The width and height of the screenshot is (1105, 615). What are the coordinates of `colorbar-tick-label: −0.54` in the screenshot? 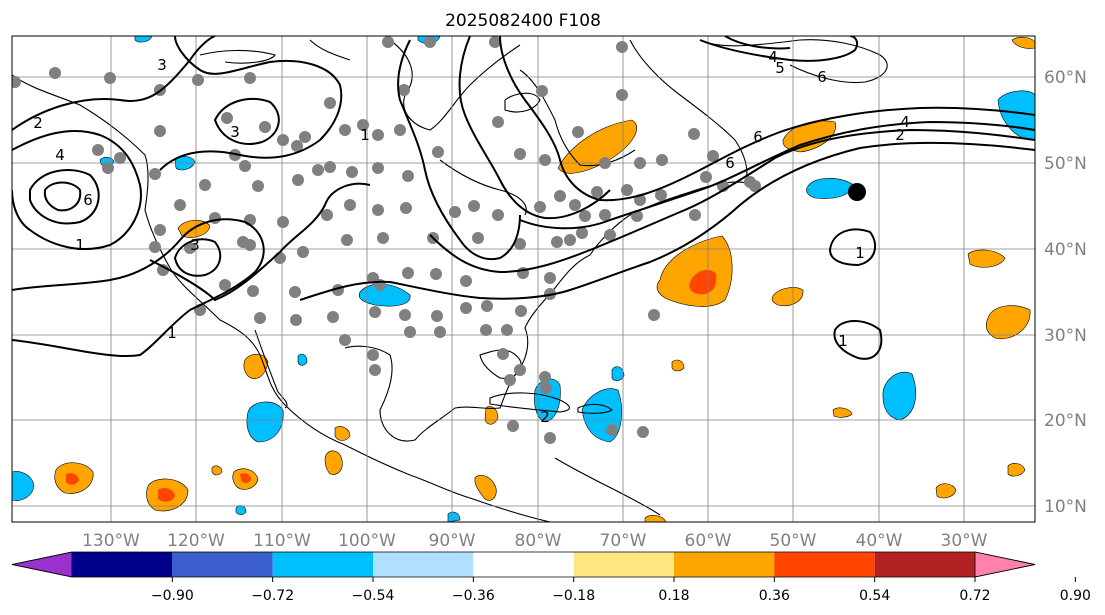 It's located at (373, 596).